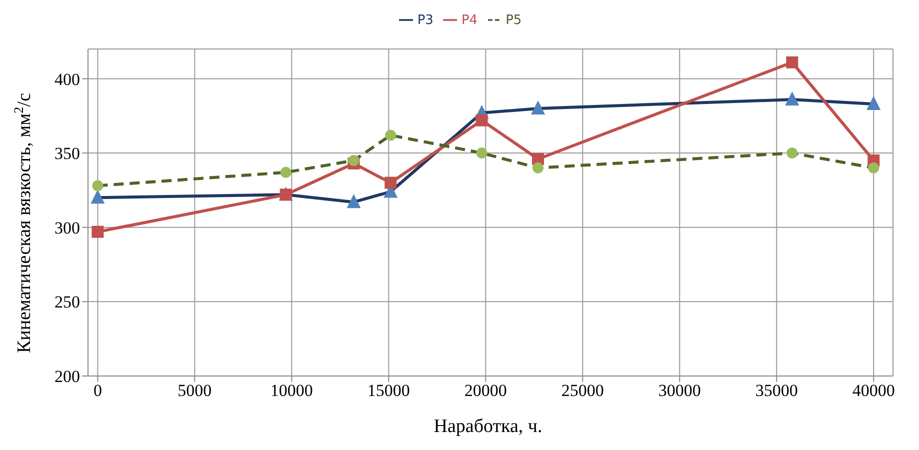 The width and height of the screenshot is (919, 450). Describe the element at coordinates (388, 390) in the screenshot. I see `x-tick-label: 15000` at that location.